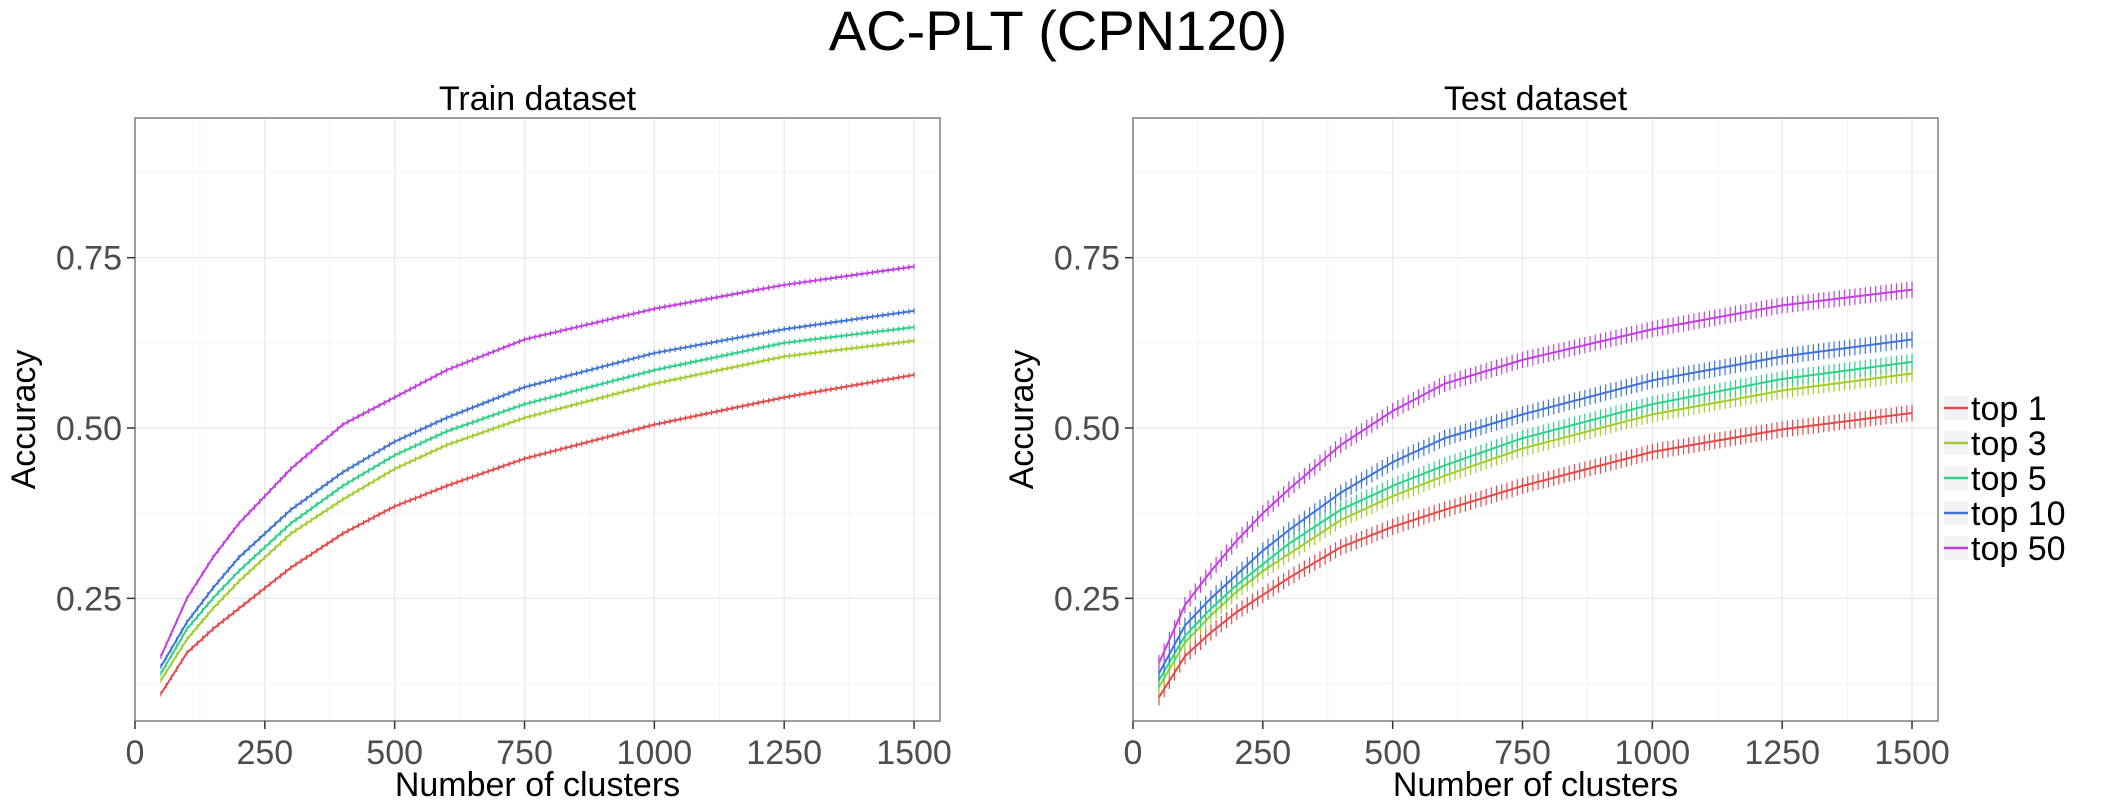  What do you see at coordinates (2009, 444) in the screenshot?
I see `legend-label: top 3` at bounding box center [2009, 444].